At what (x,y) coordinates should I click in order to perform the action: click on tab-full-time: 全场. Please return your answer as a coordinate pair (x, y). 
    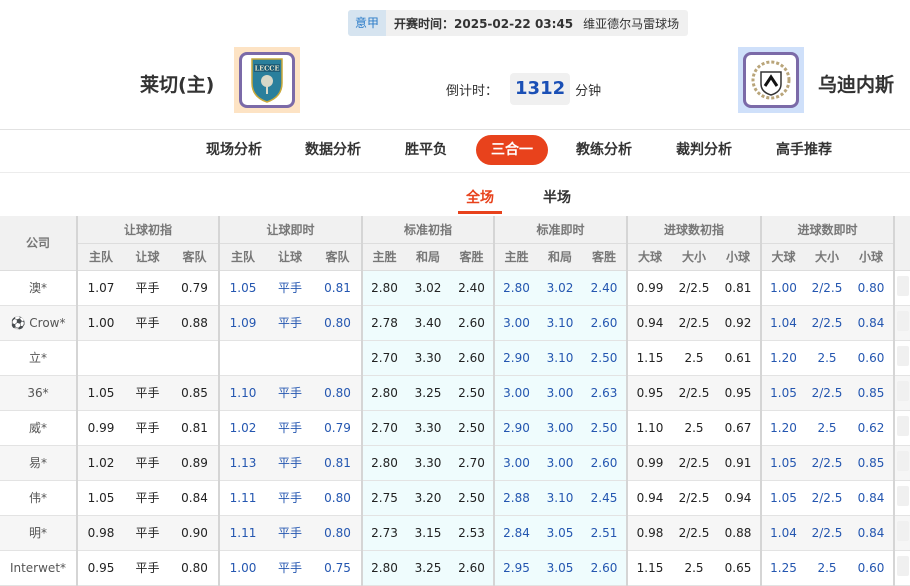
    Looking at the image, I should click on (480, 198).